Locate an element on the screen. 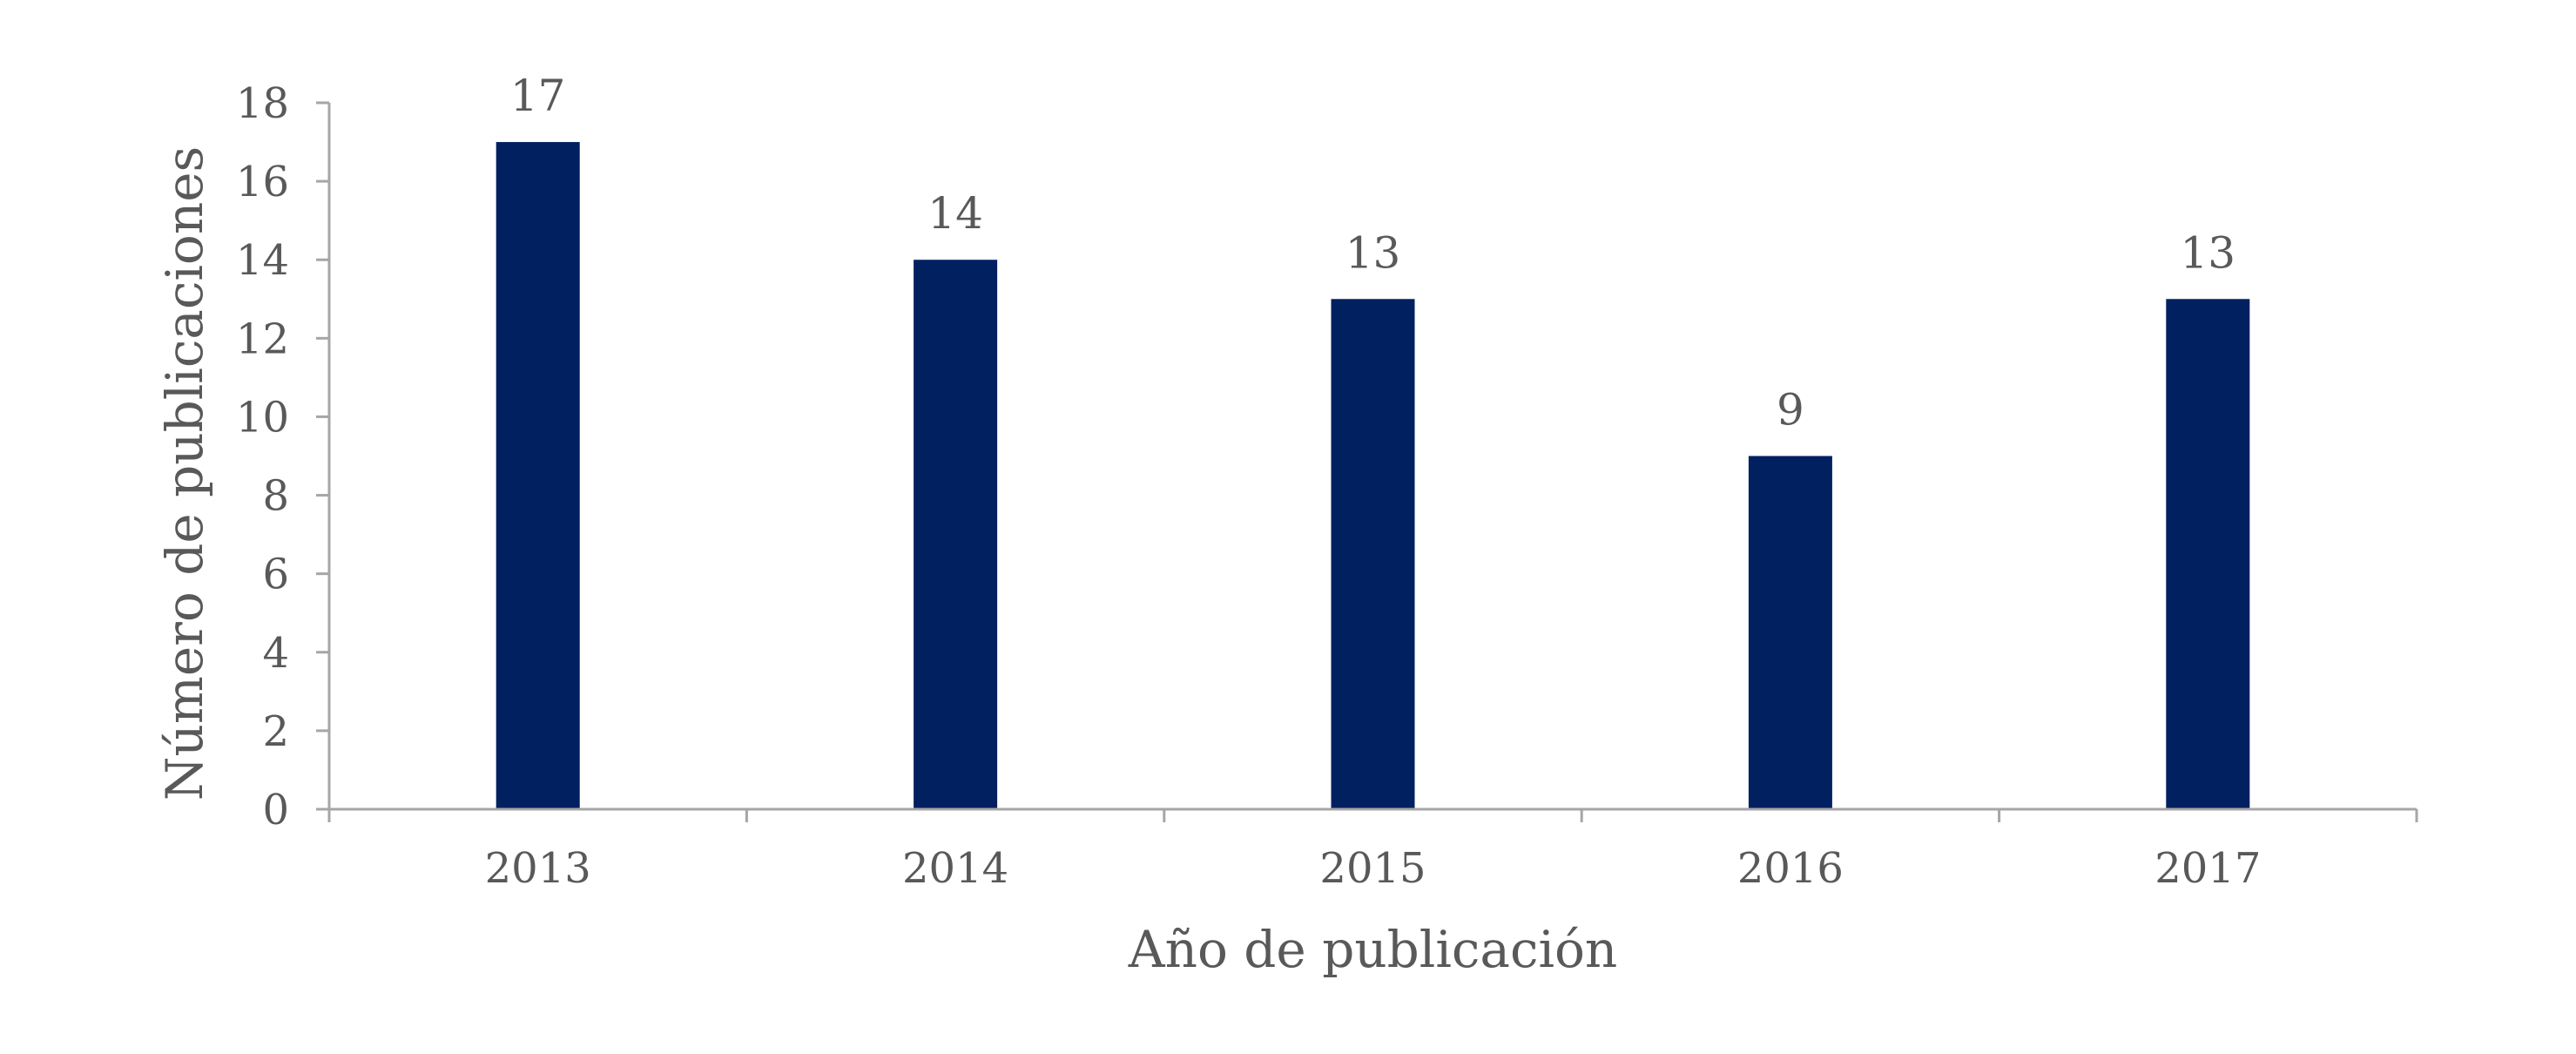 The width and height of the screenshot is (2576, 1054). x-tick-label: 2017 is located at coordinates (2208, 868).